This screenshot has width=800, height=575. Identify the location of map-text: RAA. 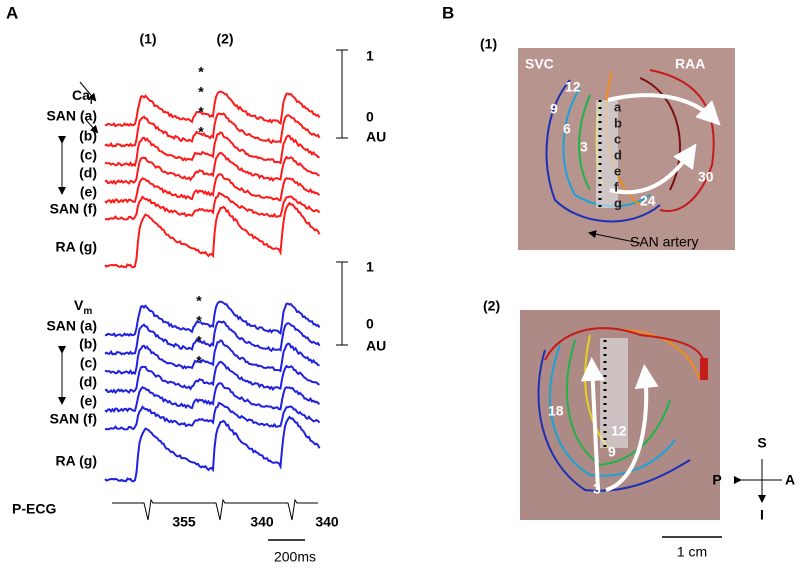
(690, 64).